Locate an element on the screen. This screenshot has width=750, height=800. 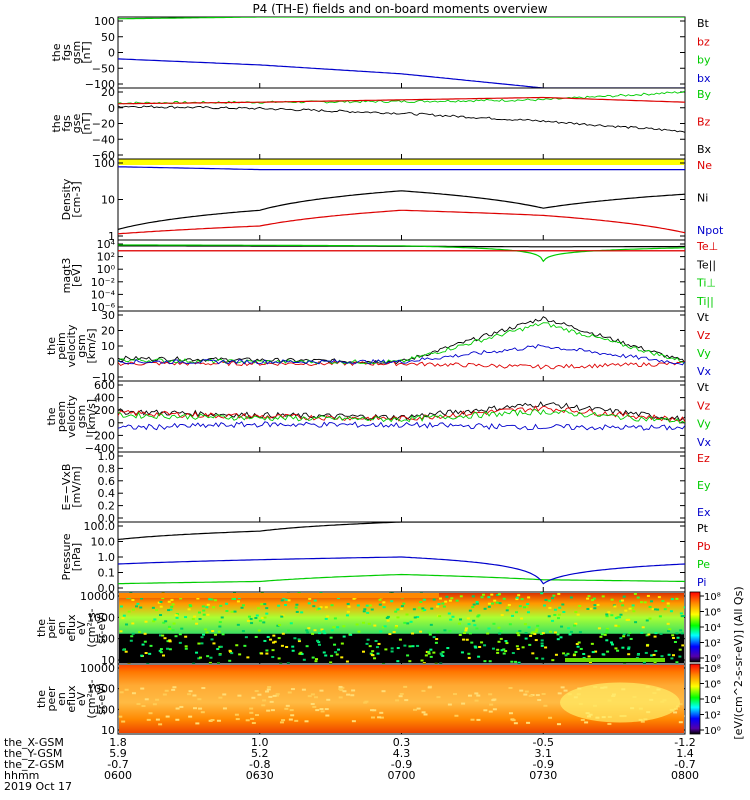
series-Ti|| is located at coordinates (401, 253).